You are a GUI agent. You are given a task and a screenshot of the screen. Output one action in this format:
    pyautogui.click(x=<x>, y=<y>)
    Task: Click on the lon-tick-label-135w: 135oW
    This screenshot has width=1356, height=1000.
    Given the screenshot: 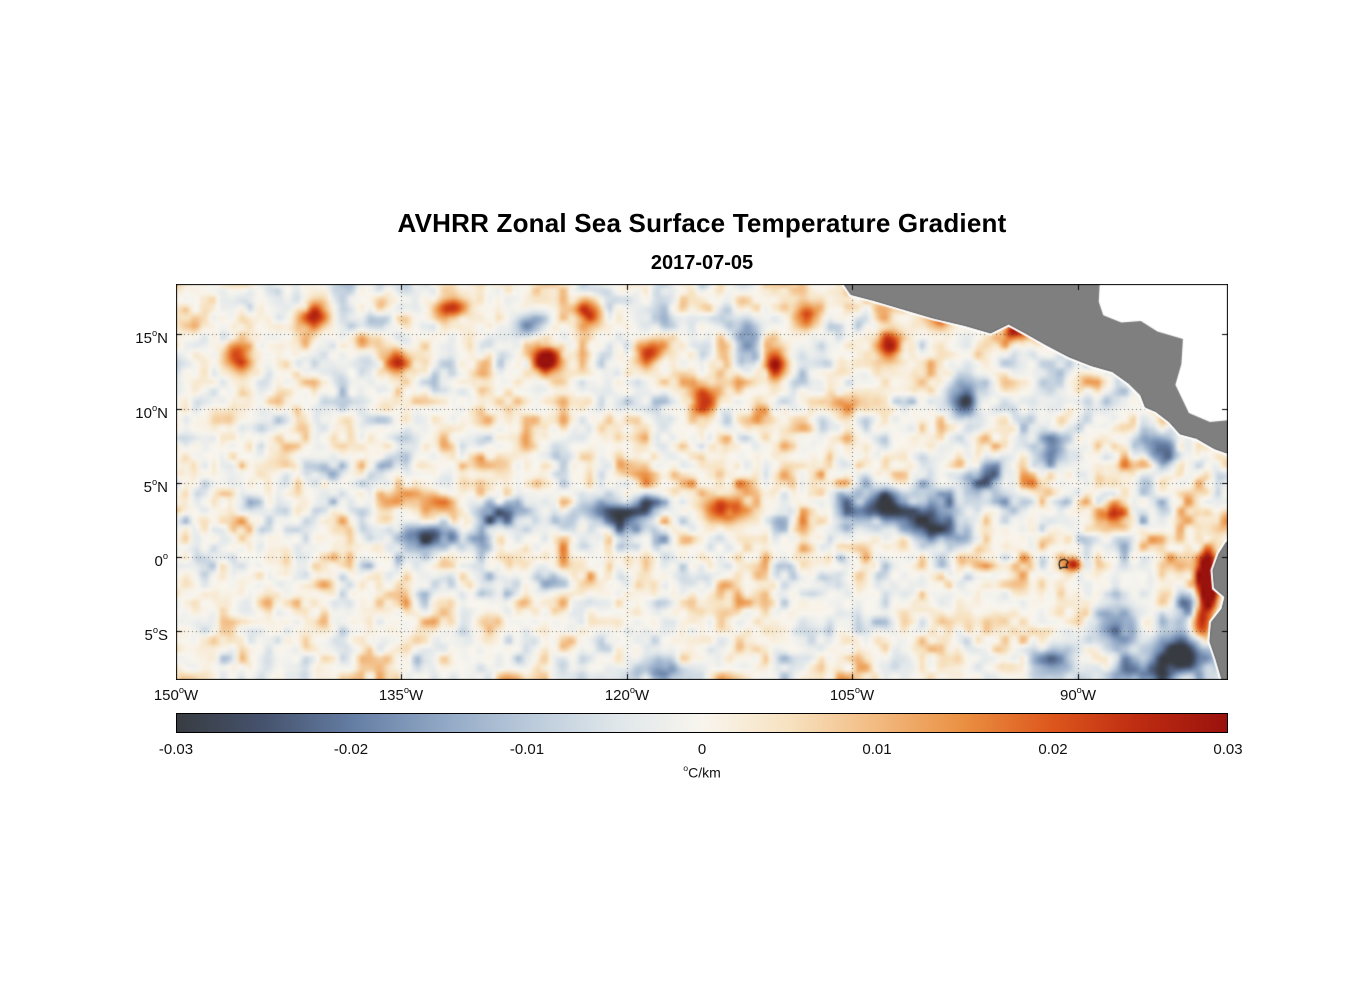 What is the action you would take?
    pyautogui.click(x=401, y=694)
    